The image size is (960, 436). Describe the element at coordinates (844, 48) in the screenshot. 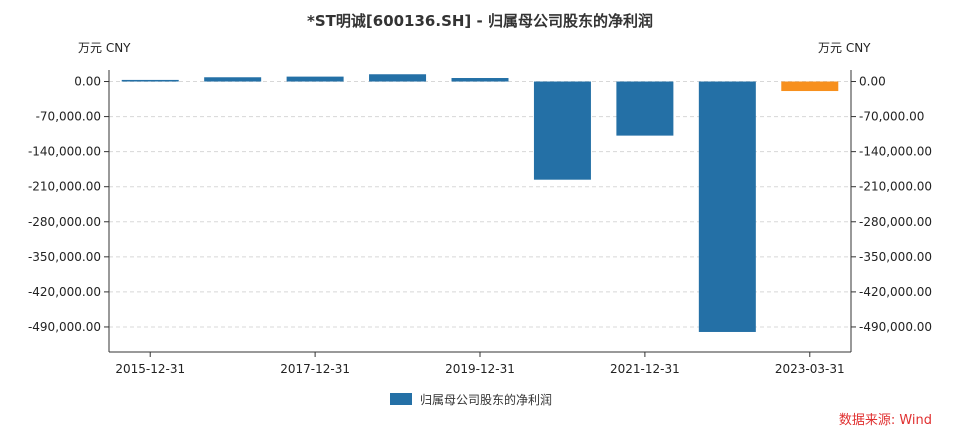

I see `y-unit-right: 万元 CNY` at that location.